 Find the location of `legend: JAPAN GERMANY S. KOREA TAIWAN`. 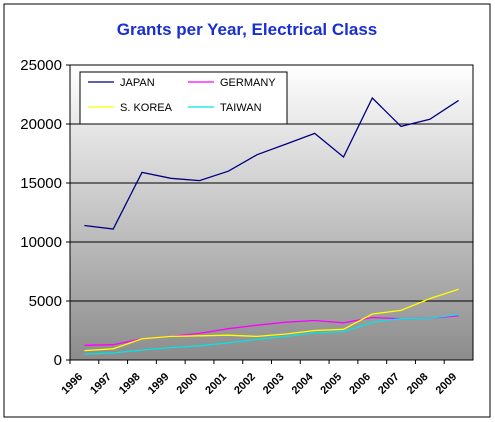

legend: JAPAN GERMANY S. KOREA TAIWAN is located at coordinates (183, 98).